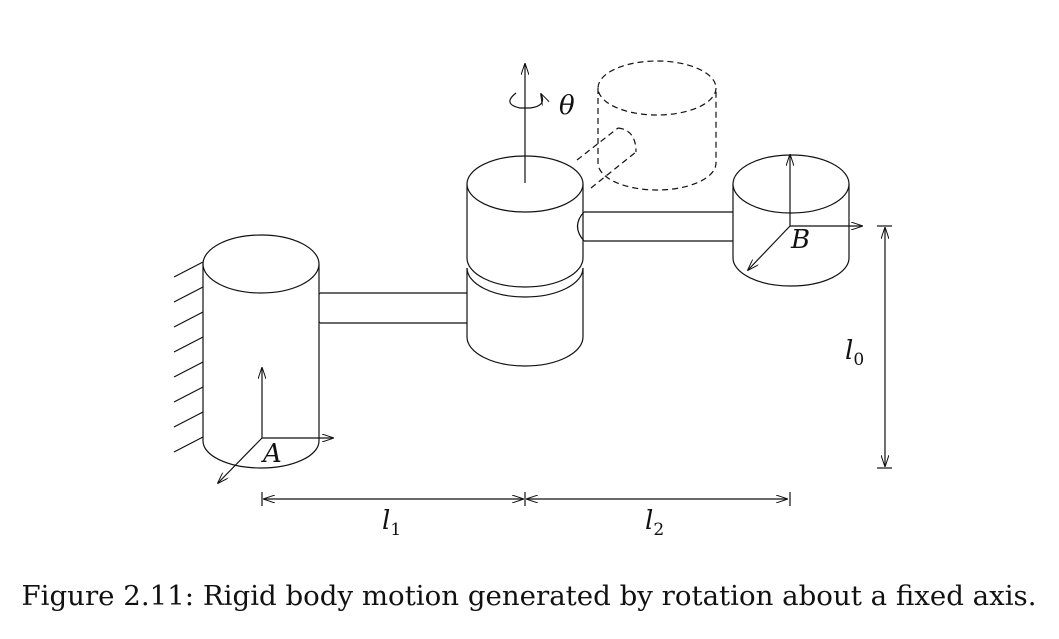  What do you see at coordinates (658, 530) in the screenshot?
I see `l2-label-subscript: 2` at bounding box center [658, 530].